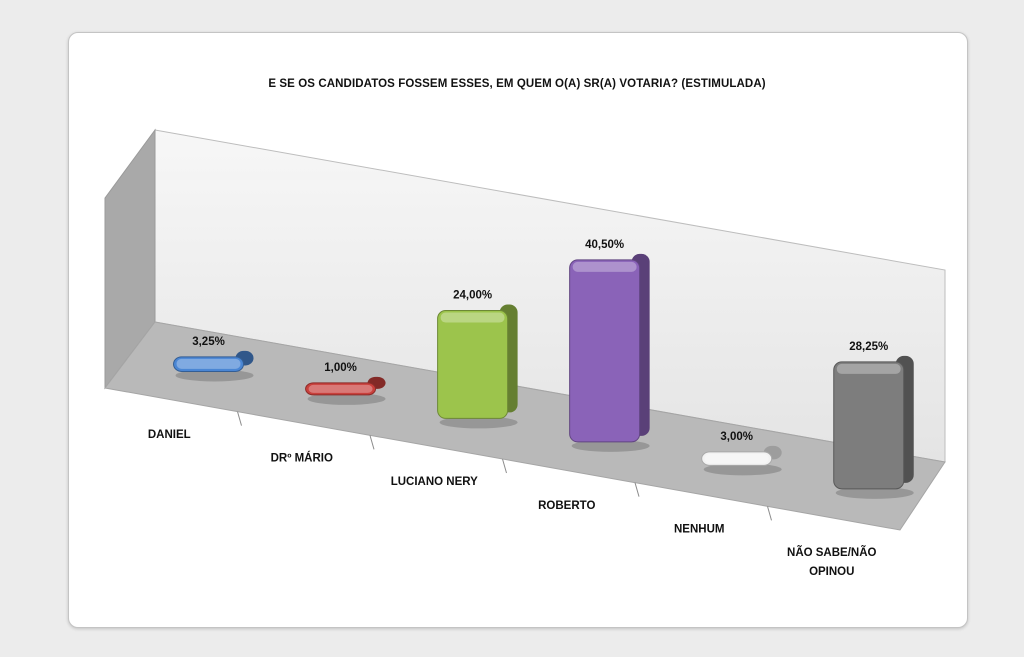 This screenshot has width=1024, height=657. Describe the element at coordinates (868, 347) in the screenshot. I see `data-label: 28,25%` at that location.